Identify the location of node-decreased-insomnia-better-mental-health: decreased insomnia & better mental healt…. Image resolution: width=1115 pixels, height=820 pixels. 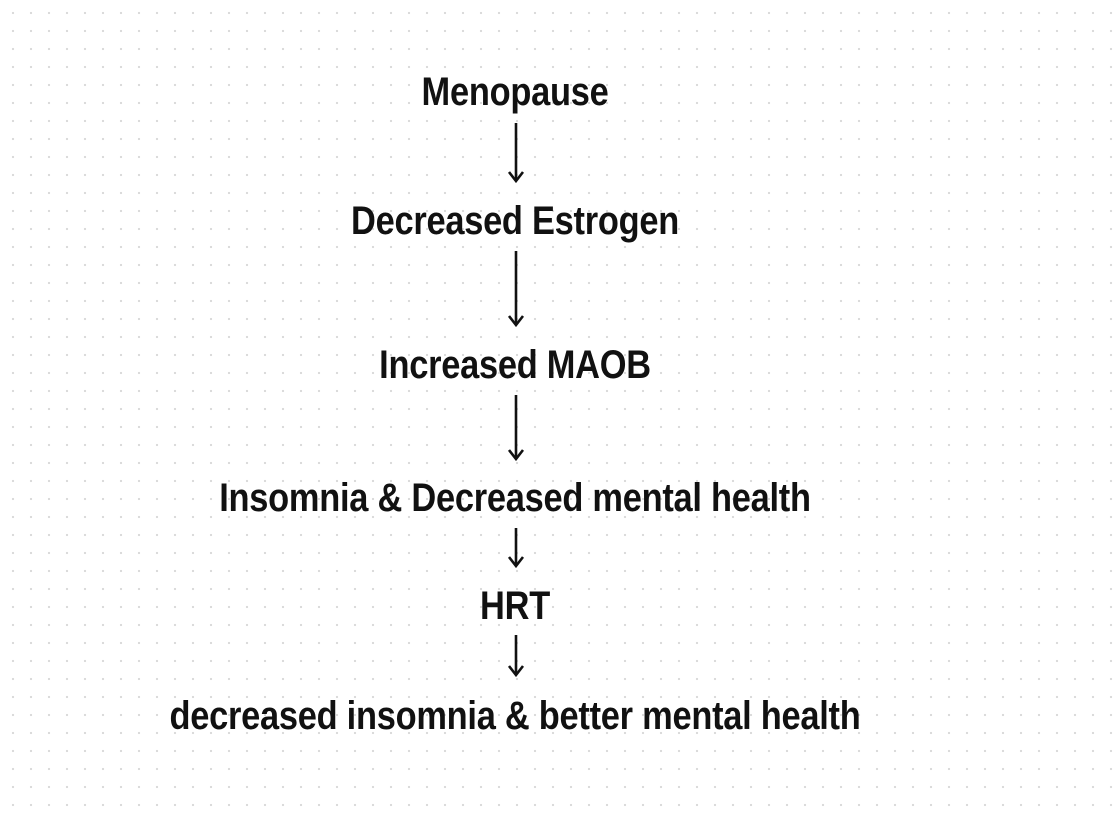
(515, 716).